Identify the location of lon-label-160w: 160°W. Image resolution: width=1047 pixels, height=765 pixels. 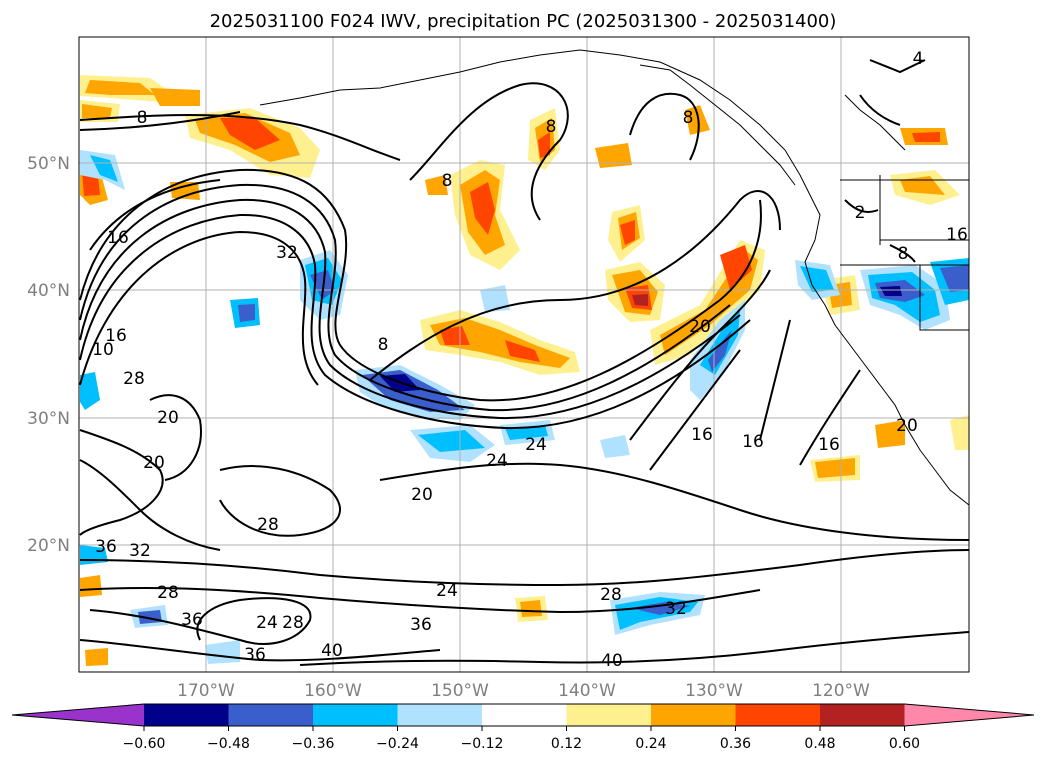
(333, 691).